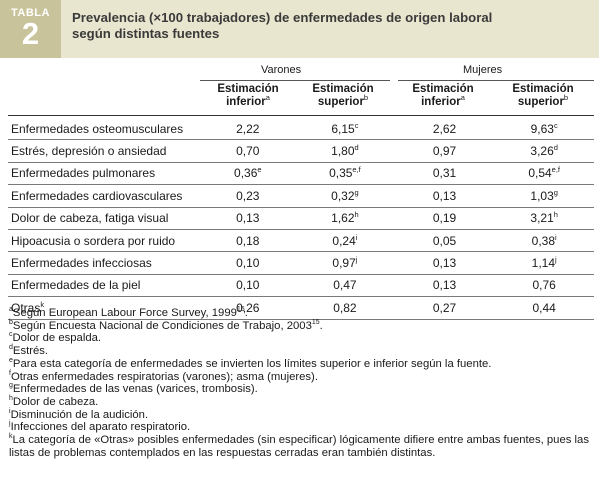 This screenshot has width=599, height=480. What do you see at coordinates (302, 402) in the screenshot?
I see `footnote: hDolor de cabeza.` at bounding box center [302, 402].